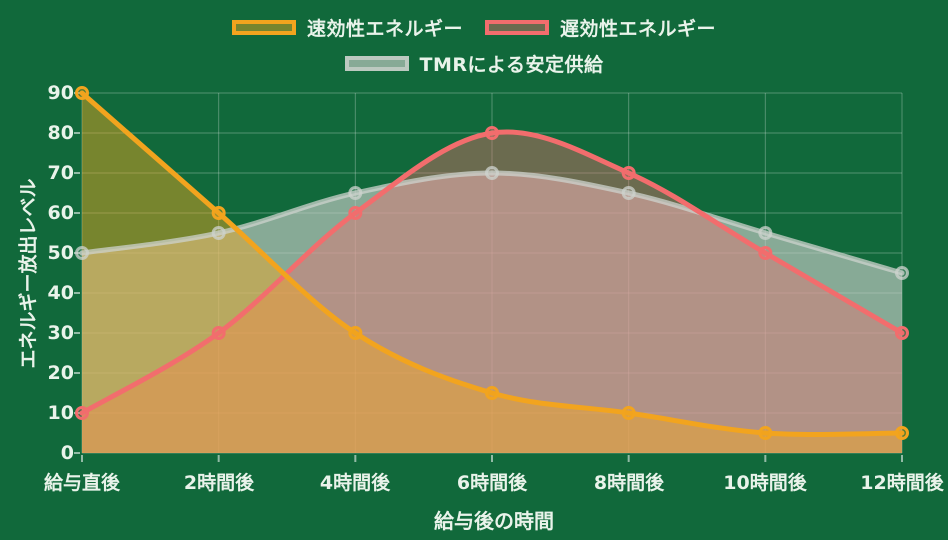 This screenshot has height=540, width=948. I want to click on x-tick-12h: 12時間後, so click(902, 483).